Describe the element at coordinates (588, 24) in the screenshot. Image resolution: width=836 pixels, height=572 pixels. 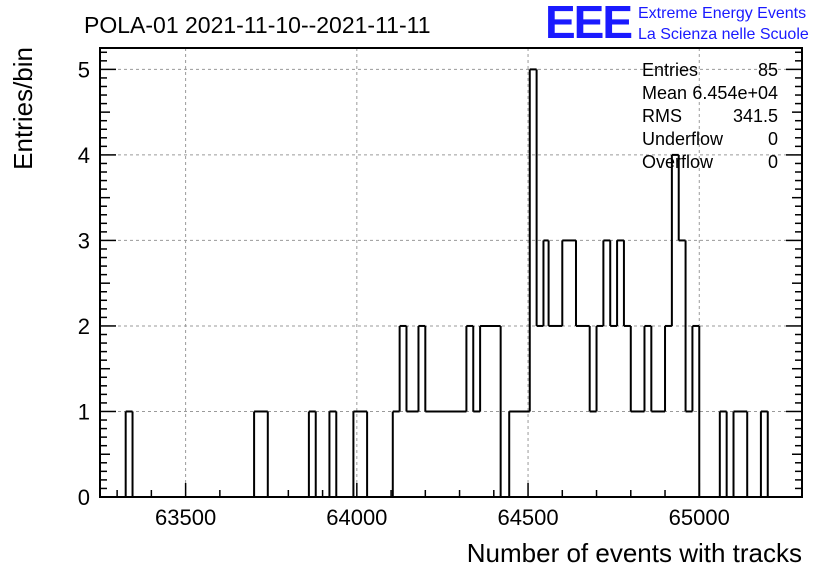
I see `eee-logo-mark: EEE` at that location.